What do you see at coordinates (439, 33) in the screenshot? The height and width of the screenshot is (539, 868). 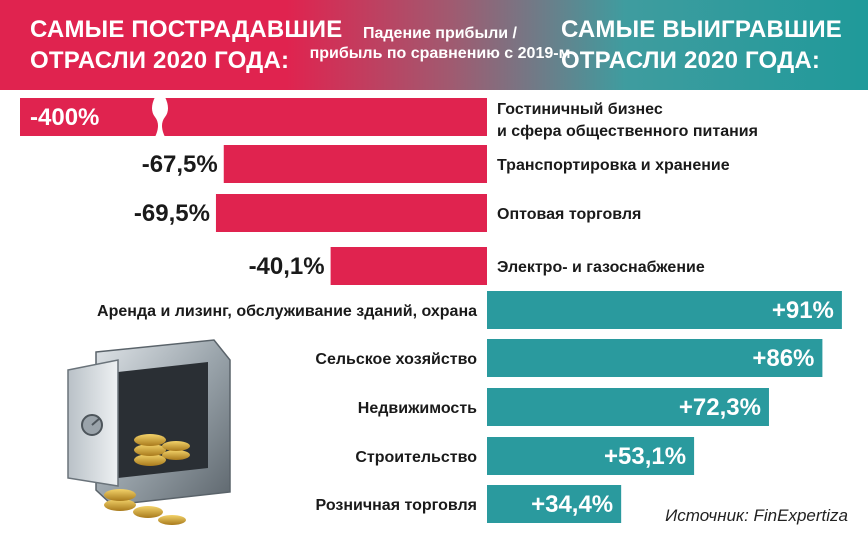 I see `metric-description-line1: Падение прибыли /` at bounding box center [439, 33].